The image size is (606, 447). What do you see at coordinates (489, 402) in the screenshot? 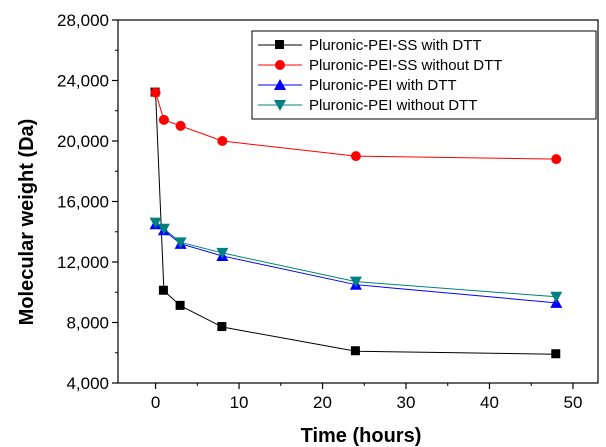
I see `x-tick-label: 40` at bounding box center [489, 402].